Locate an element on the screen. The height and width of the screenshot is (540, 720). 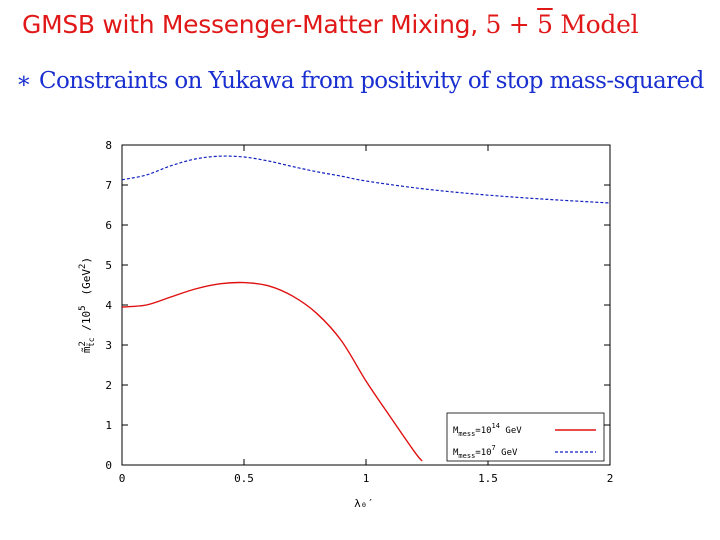
y-tick-label: 3 is located at coordinates (108, 345).